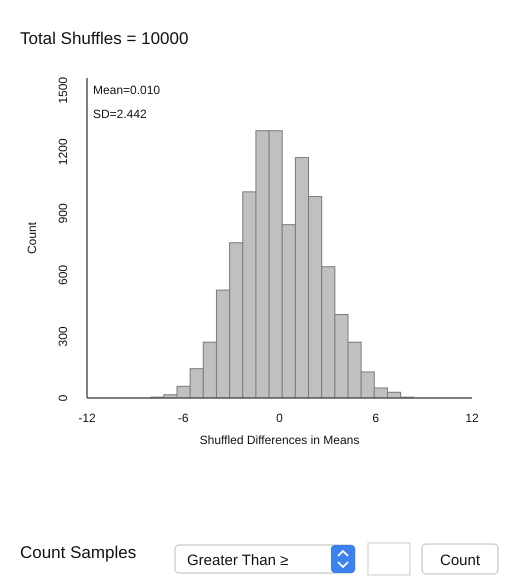 This screenshot has height=582, width=506. Describe the element at coordinates (78, 552) in the screenshot. I see `text: Count Samples` at that location.